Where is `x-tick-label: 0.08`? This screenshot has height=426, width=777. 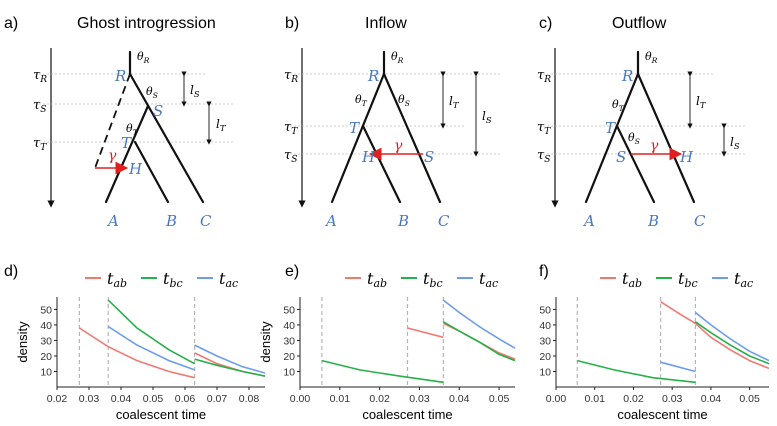
x-tick-label: 0.08 is located at coordinates (249, 399).